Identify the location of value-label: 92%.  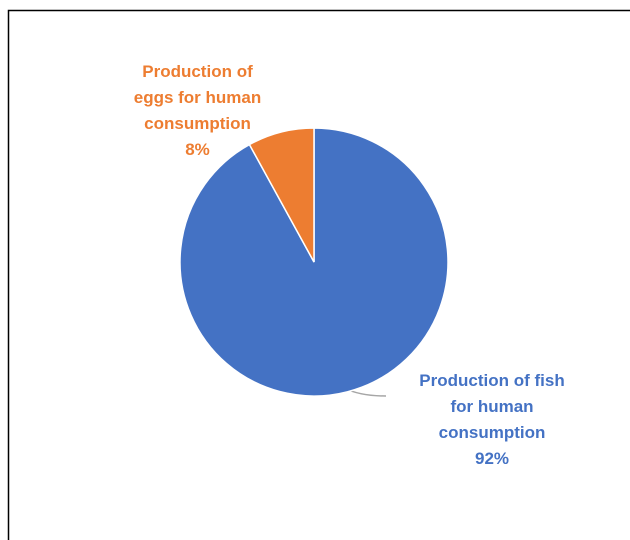
(492, 458).